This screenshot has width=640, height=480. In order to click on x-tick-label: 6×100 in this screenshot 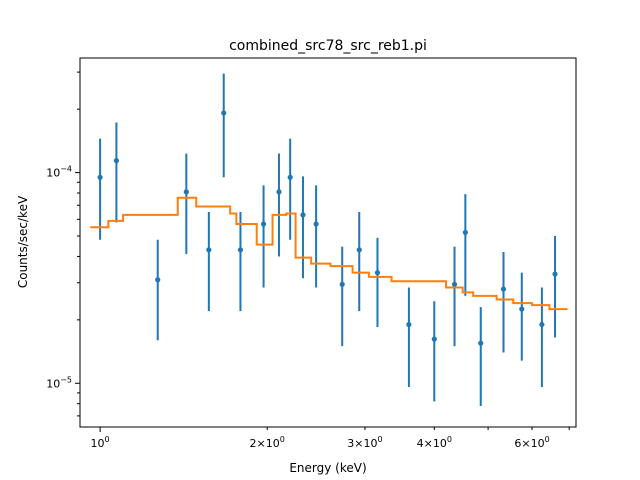, I will do `click(531, 442)`.